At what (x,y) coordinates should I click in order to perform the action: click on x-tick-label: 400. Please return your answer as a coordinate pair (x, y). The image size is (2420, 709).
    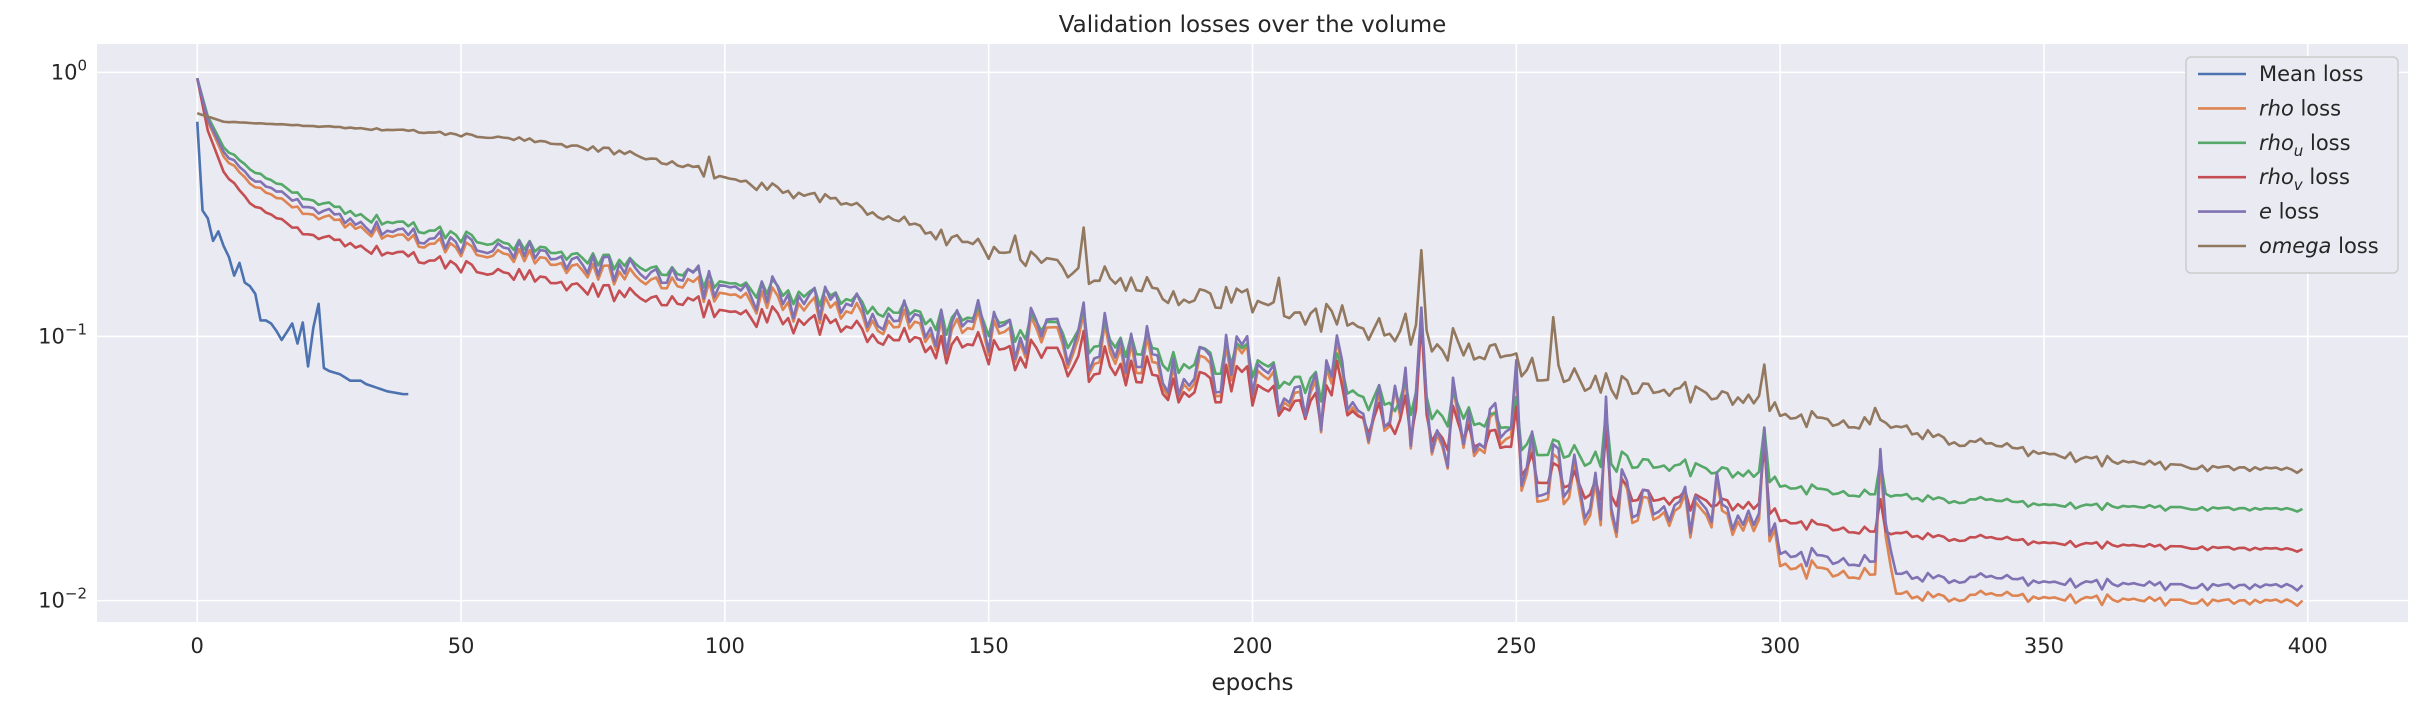
    Looking at the image, I should click on (2308, 646).